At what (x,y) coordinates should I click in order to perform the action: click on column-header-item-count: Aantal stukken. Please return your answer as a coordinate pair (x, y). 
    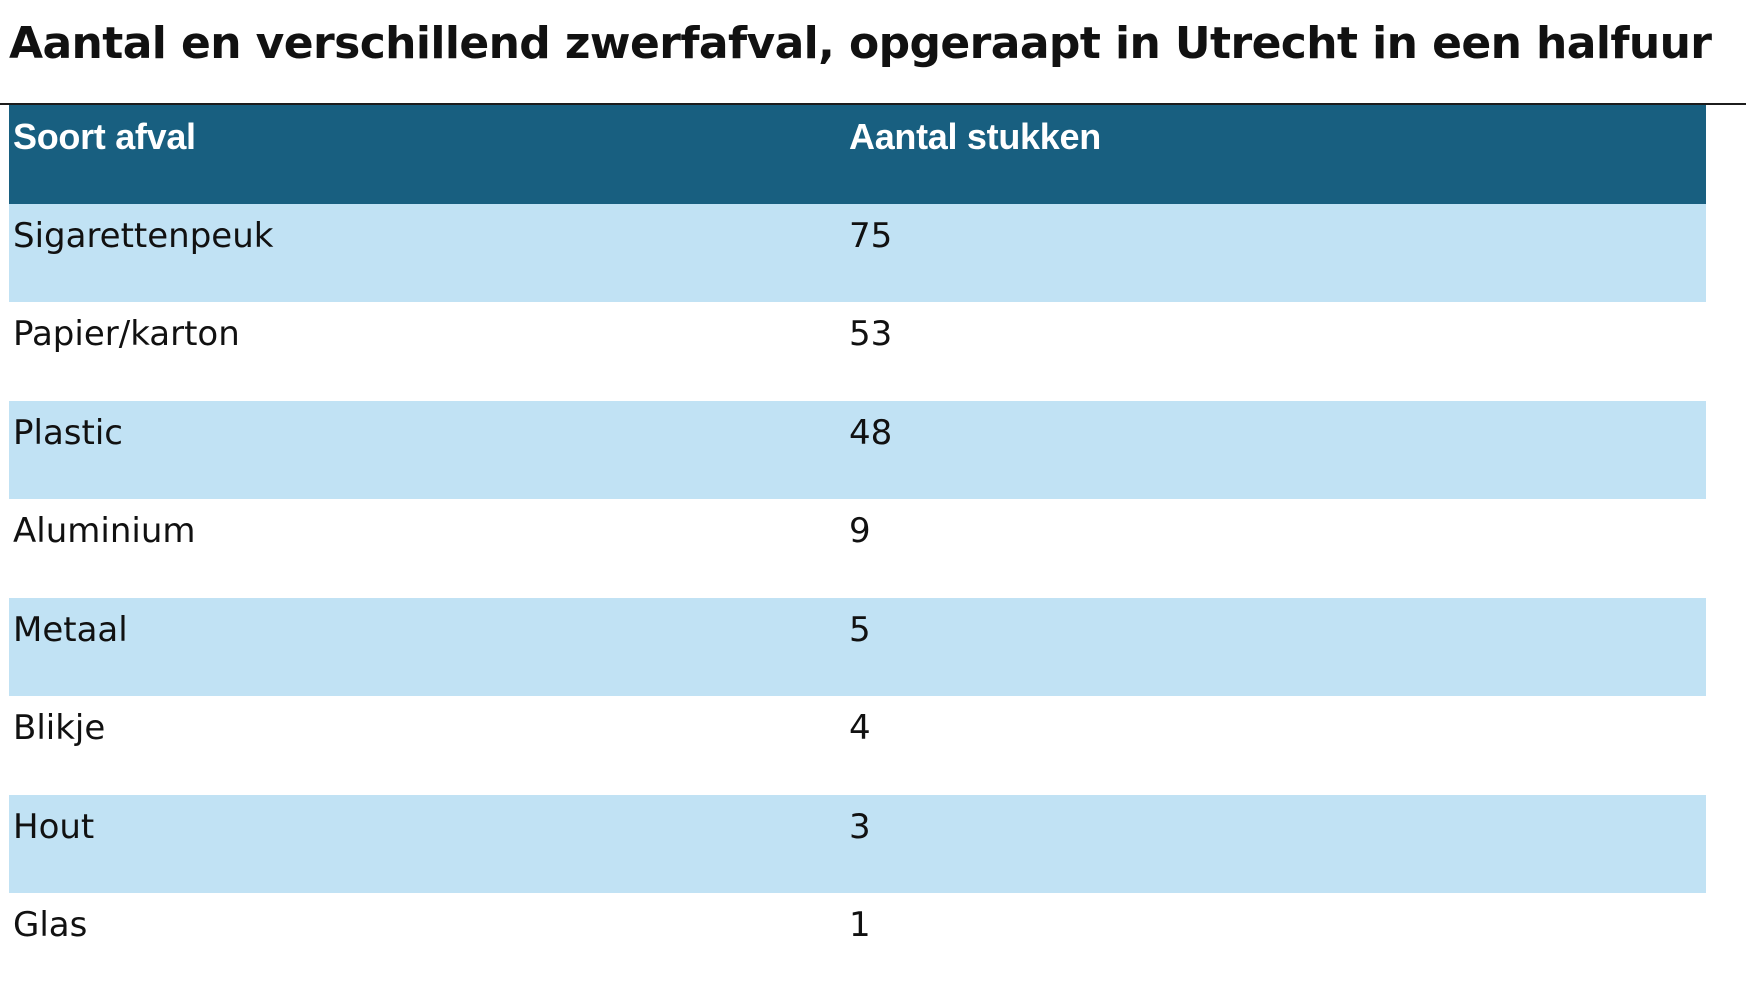
    Looking at the image, I should click on (1275, 154).